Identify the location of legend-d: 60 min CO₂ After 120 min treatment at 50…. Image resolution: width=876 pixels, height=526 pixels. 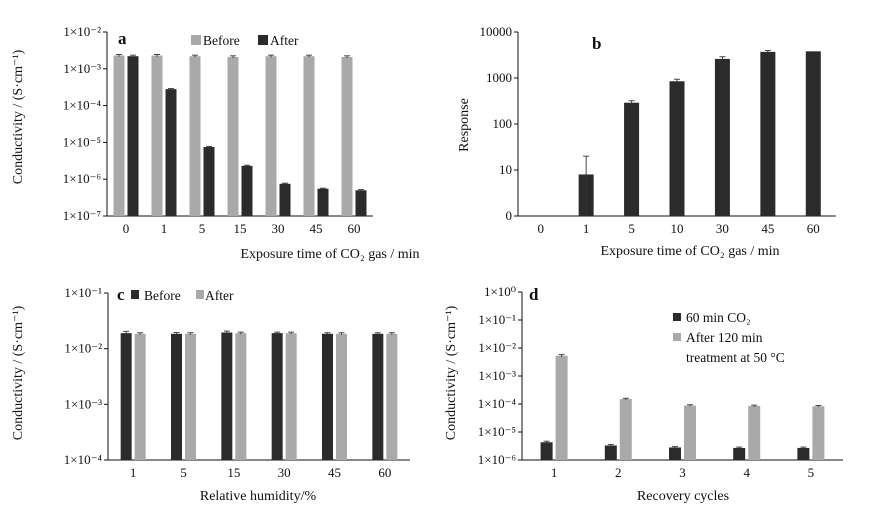
(729, 337).